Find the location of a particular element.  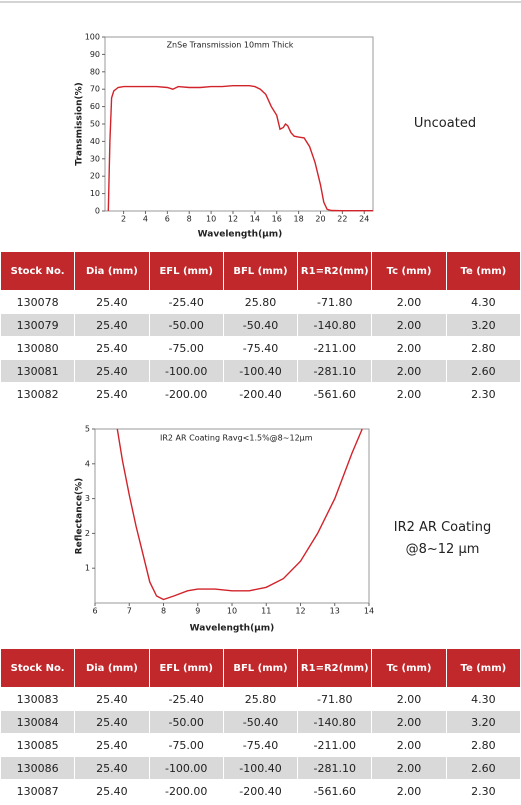

y-tick-label: 5 is located at coordinates (87, 429).